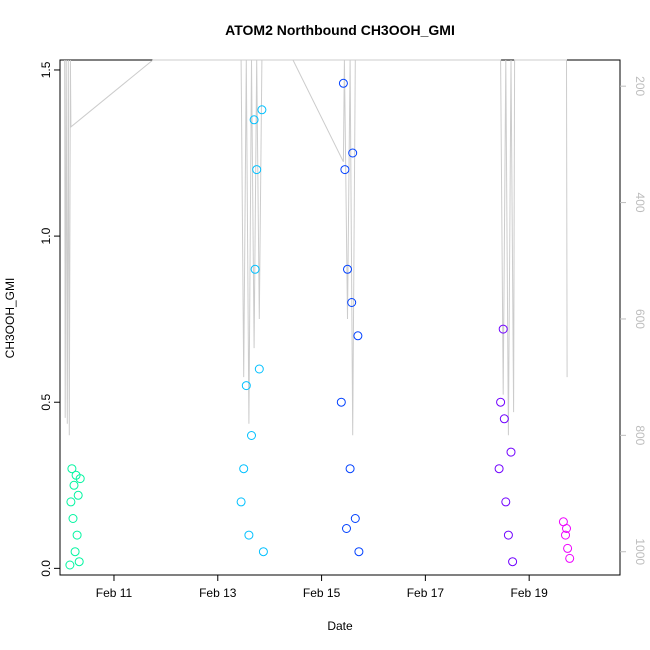 The width and height of the screenshot is (650, 650). I want to click on y-axis-right: 200 400 600 800 1000, so click(633, 320).